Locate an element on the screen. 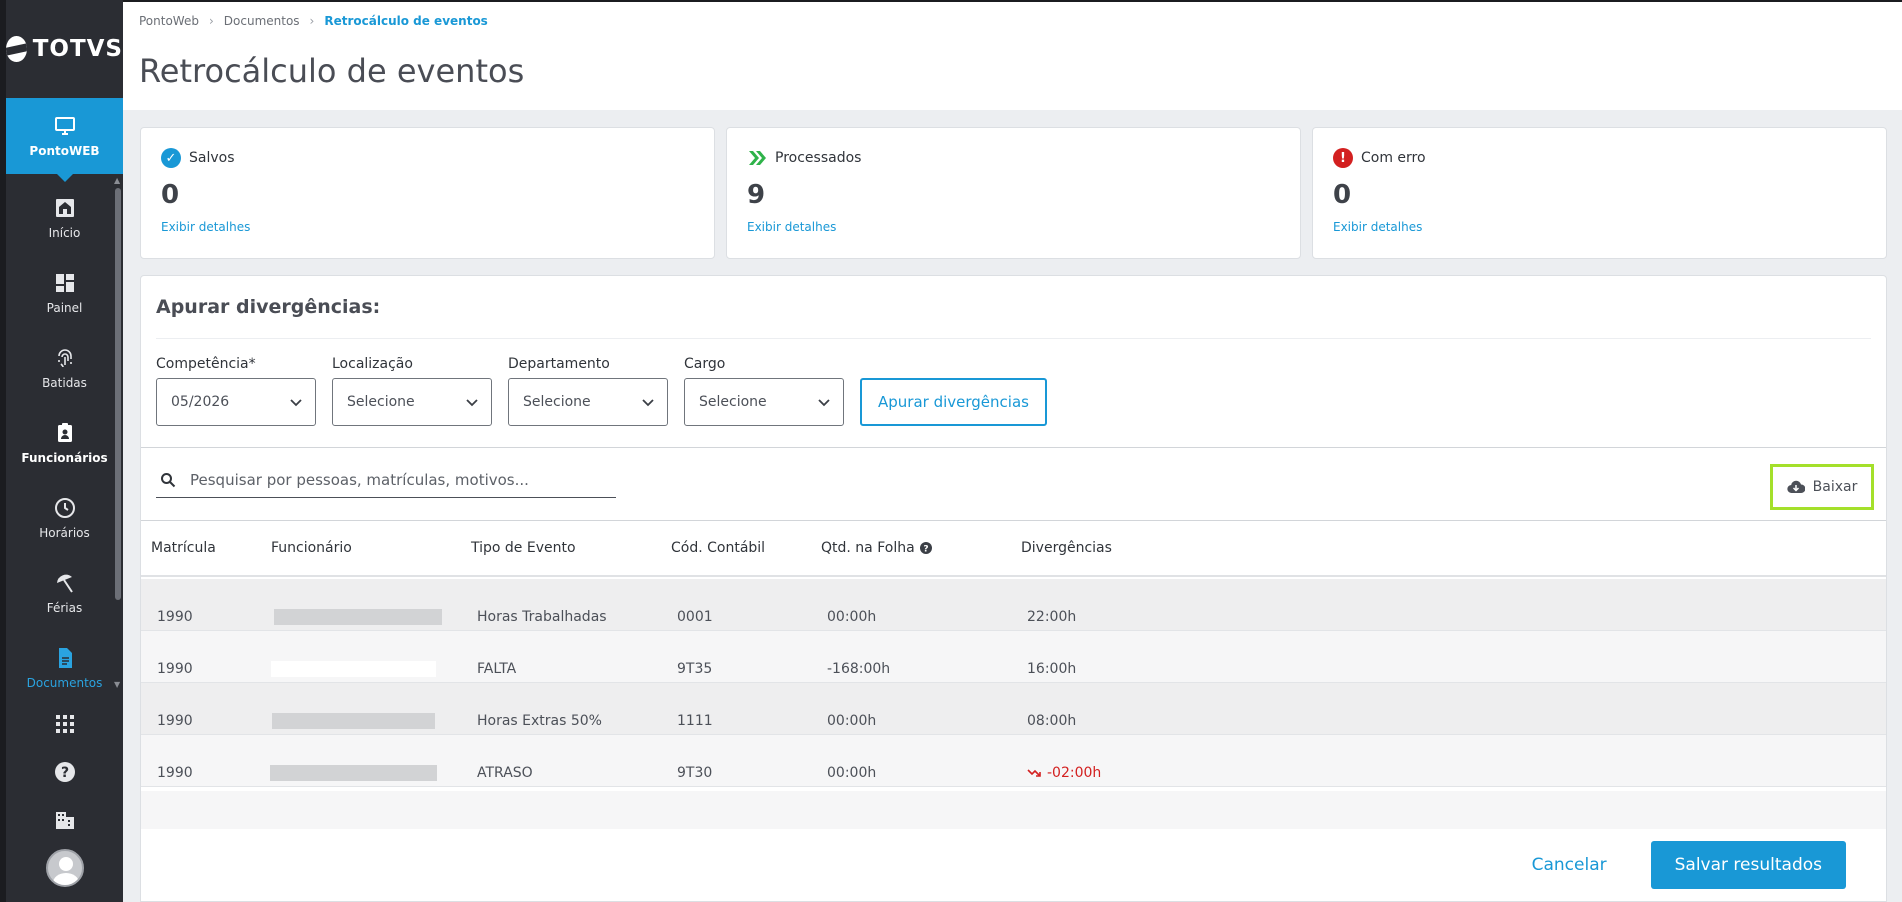 This screenshot has width=1902, height=902. cell-div-negative: -02:00h is located at coordinates (1064, 773).